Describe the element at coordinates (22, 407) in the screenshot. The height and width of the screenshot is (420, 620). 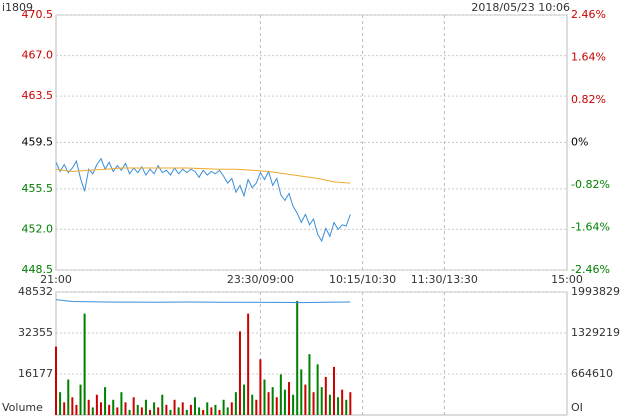
I see `volume-label: Volume` at that location.